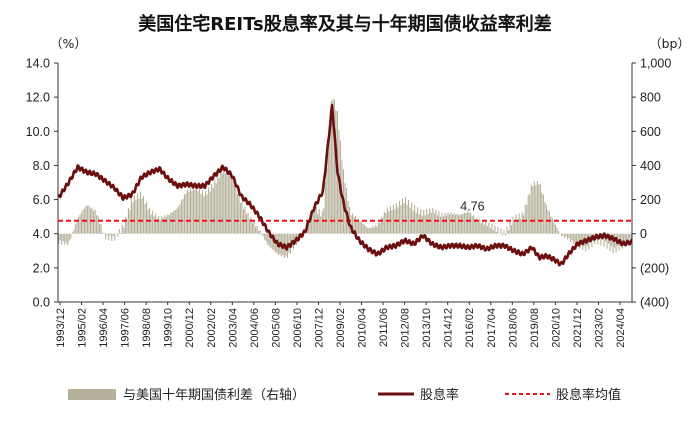  I want to click on left-tick-label: 0.0, so click(41, 303).